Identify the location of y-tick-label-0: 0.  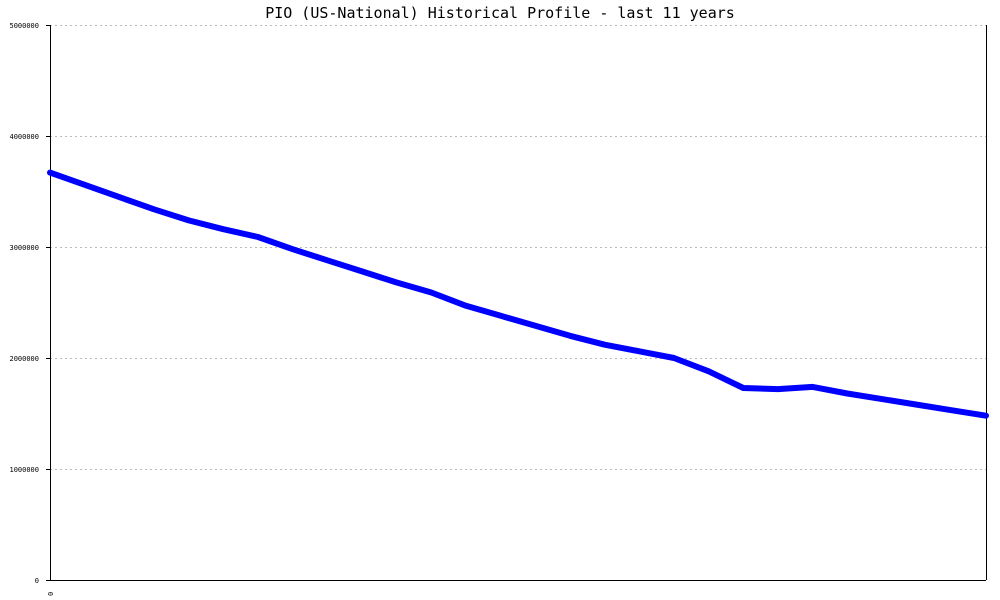
(37, 581).